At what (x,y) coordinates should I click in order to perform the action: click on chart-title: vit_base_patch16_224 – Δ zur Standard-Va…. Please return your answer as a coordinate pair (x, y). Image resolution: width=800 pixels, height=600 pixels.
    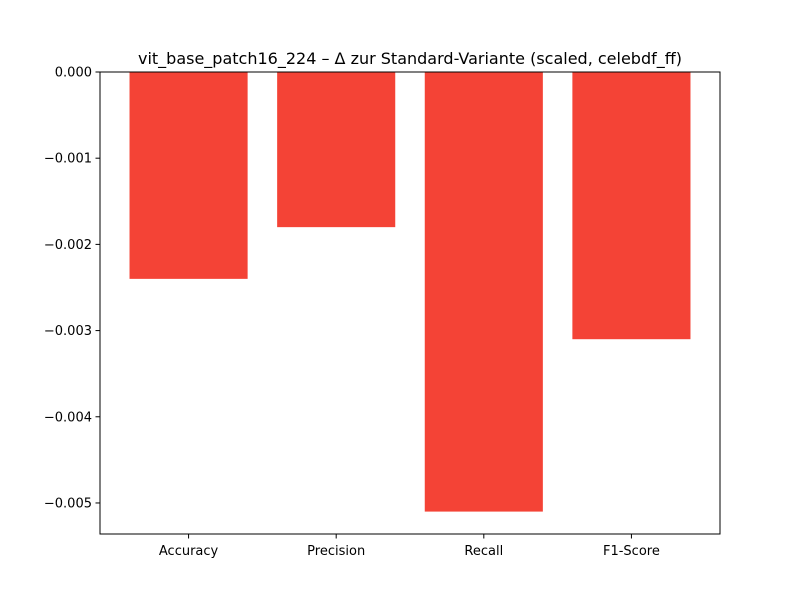
    Looking at the image, I should click on (410, 59).